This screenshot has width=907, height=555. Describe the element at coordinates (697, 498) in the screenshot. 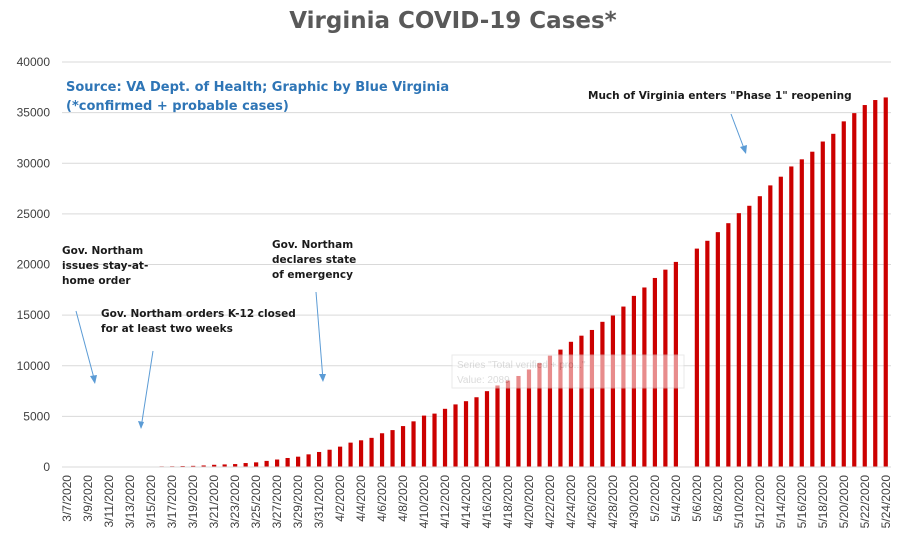

I see `x-tick-label: 5/6/2020` at that location.